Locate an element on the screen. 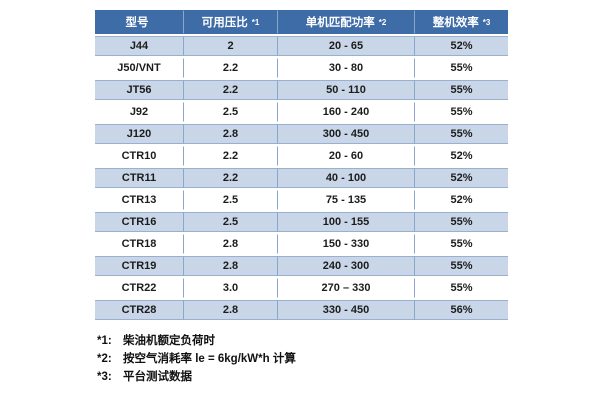 This screenshot has height=400, width=600. table-cell: JT56 is located at coordinates (139, 90).